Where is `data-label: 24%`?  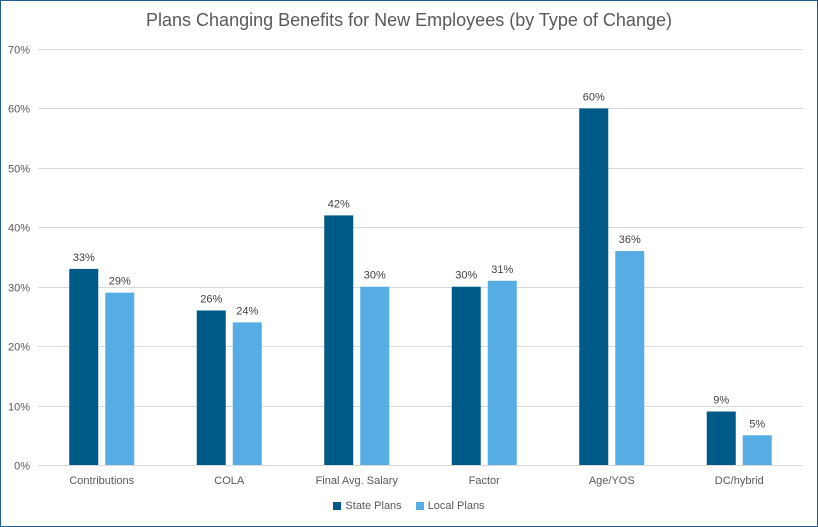
data-label: 24% is located at coordinates (247, 311).